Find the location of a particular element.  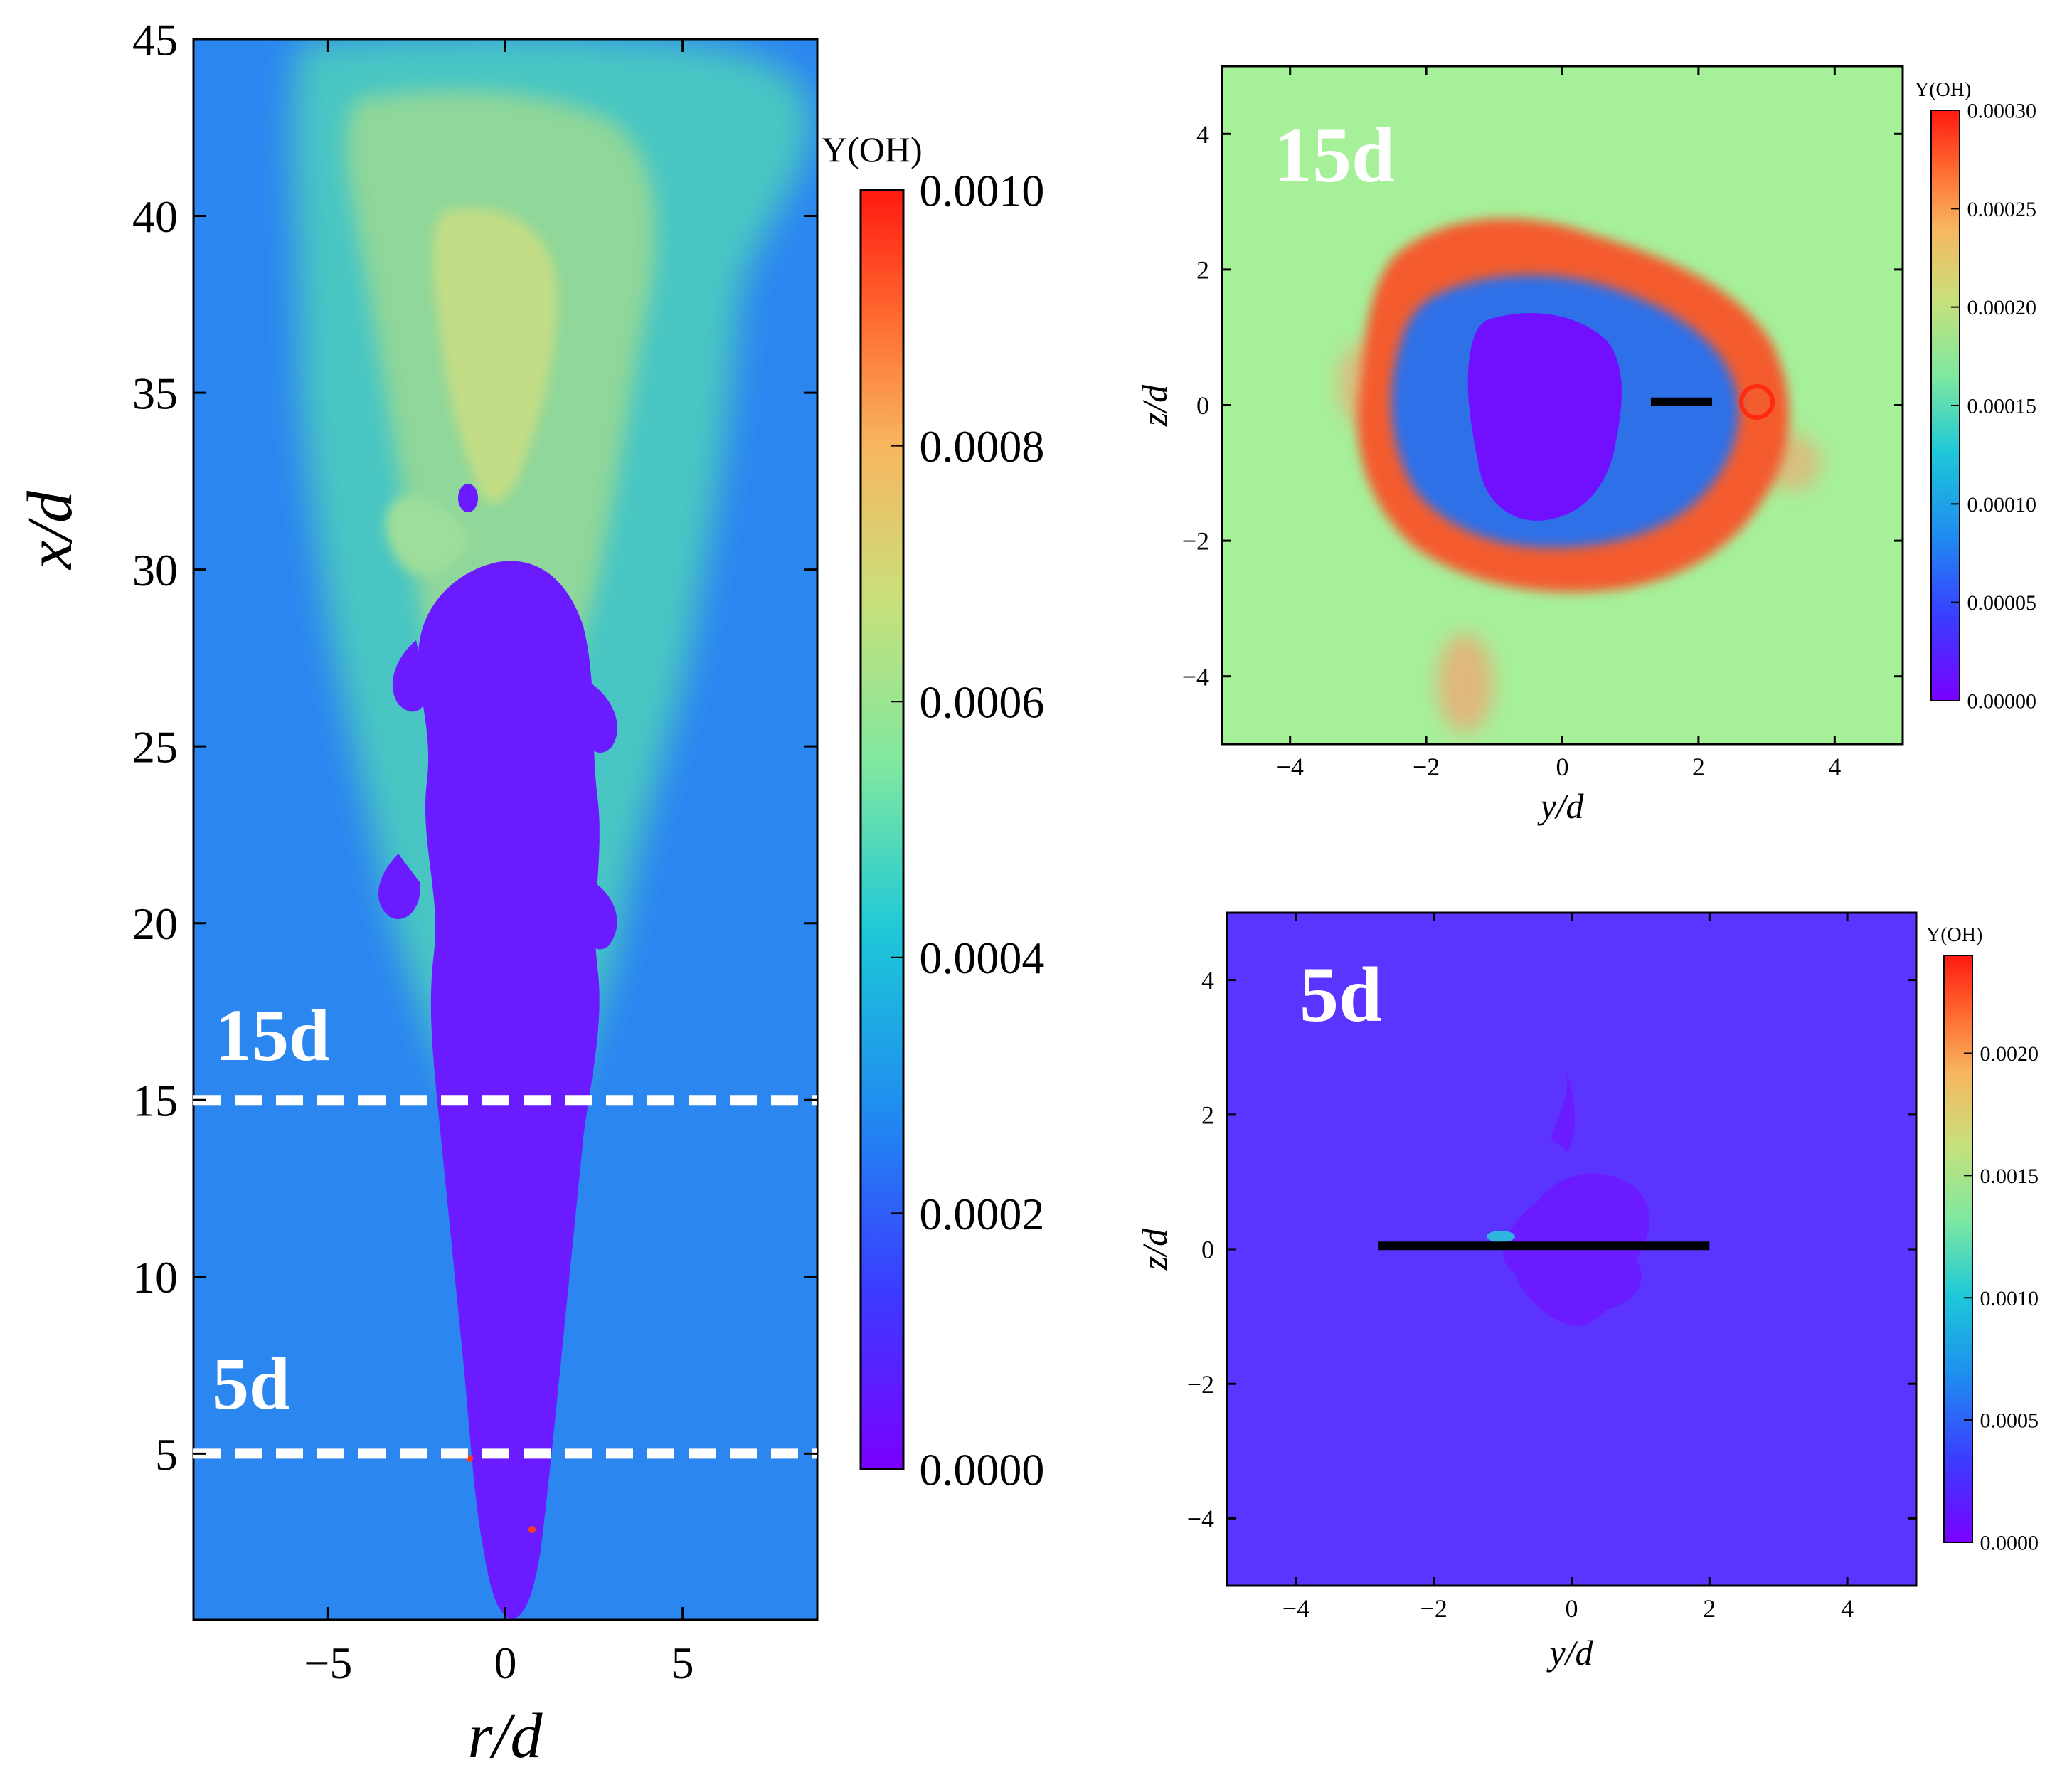

left-colorbar is located at coordinates (882, 829).